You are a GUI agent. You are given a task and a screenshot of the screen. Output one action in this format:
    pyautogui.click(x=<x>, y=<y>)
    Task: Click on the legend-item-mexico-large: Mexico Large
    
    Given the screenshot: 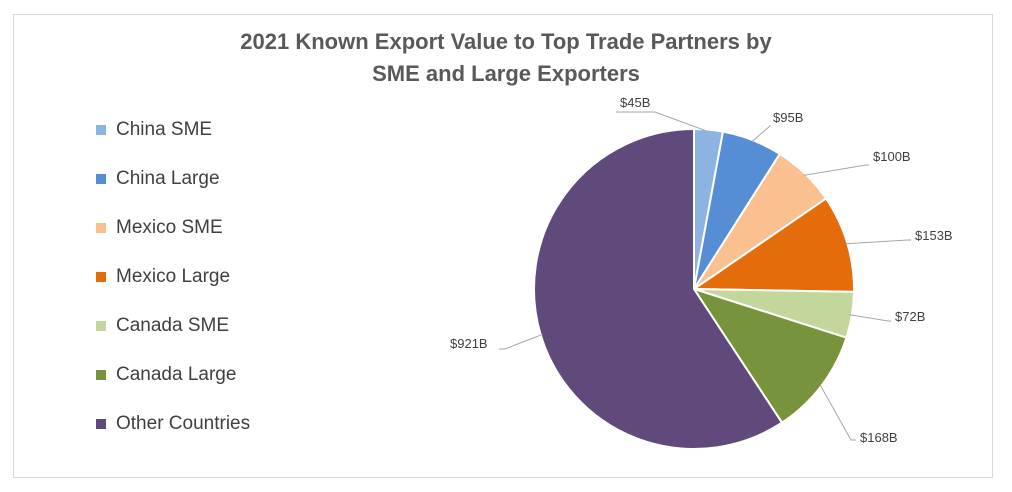 What is the action you would take?
    pyautogui.click(x=163, y=277)
    